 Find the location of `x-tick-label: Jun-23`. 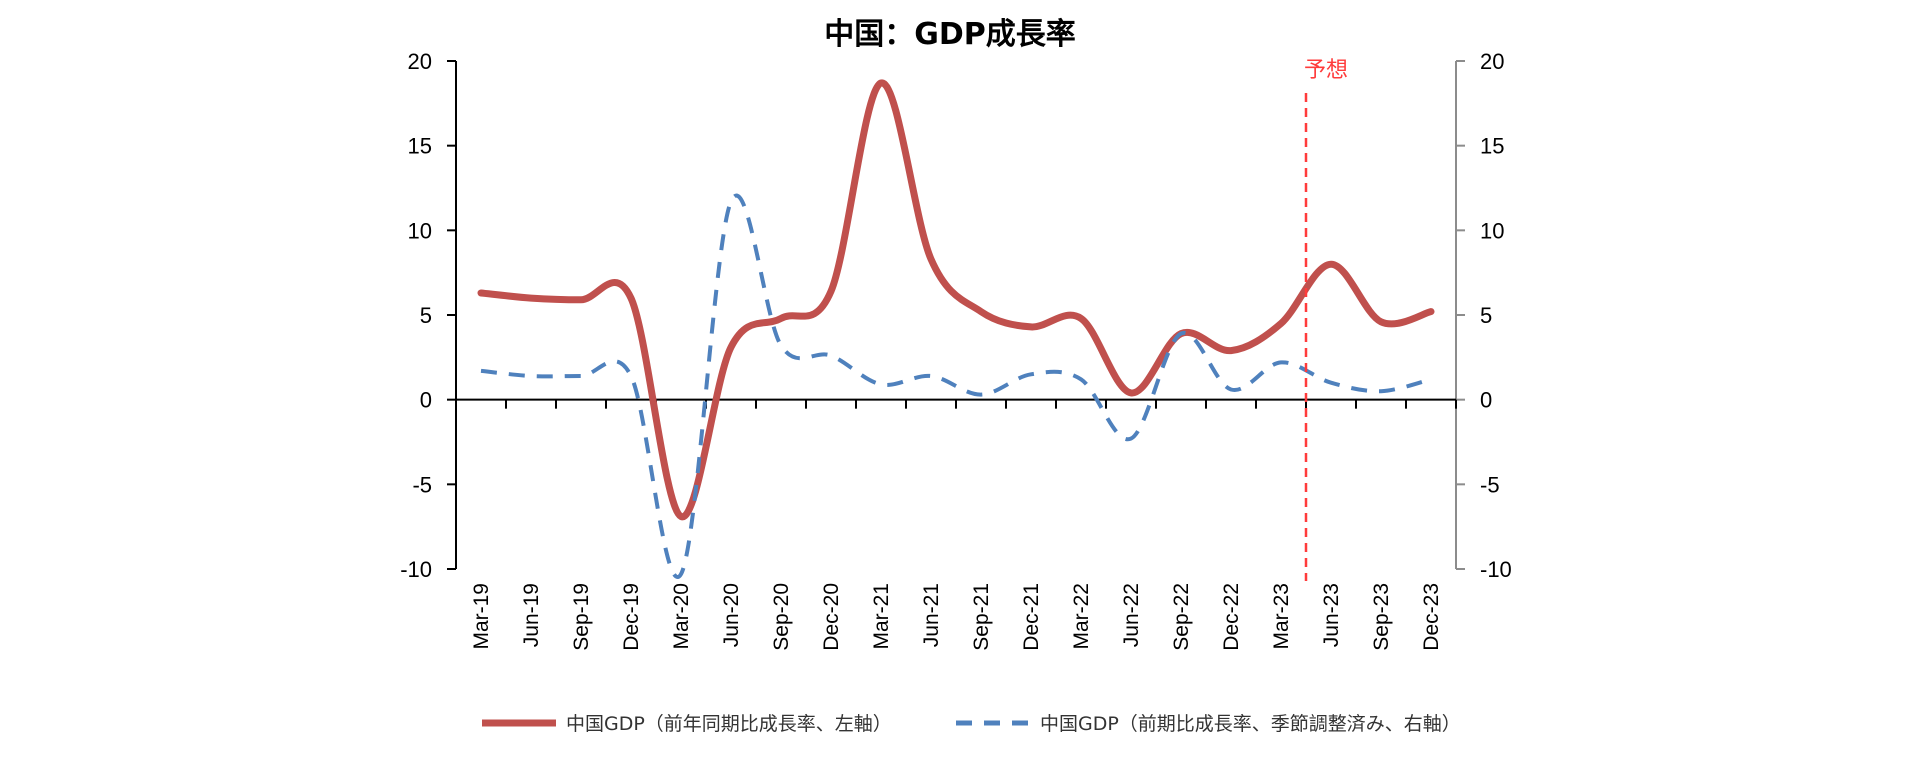

x-tick-label: Jun-23 is located at coordinates (1331, 615).